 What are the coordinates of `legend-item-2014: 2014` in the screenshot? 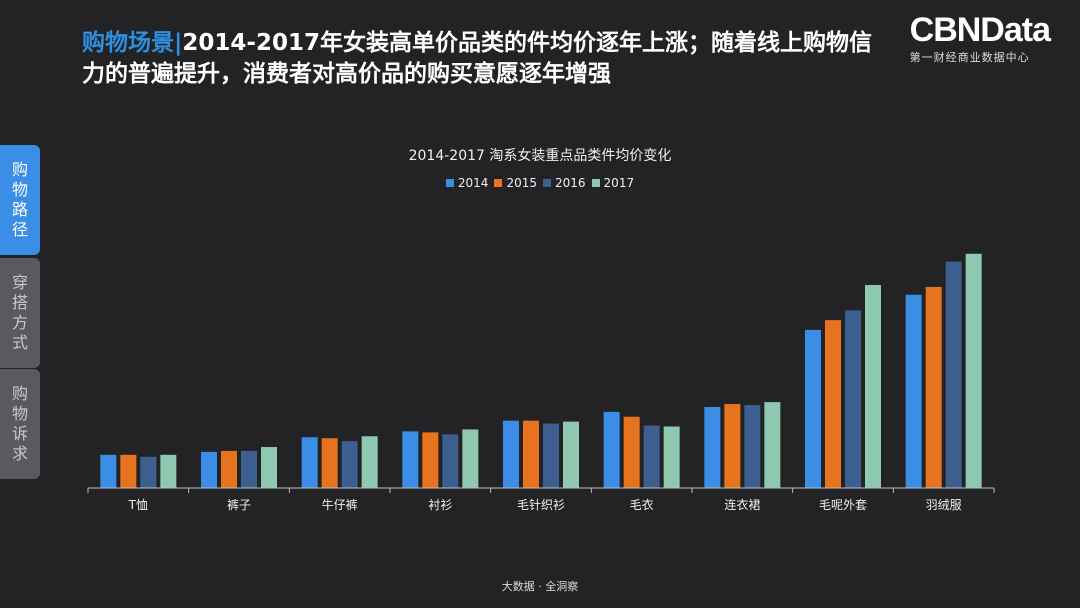 It's located at (467, 183).